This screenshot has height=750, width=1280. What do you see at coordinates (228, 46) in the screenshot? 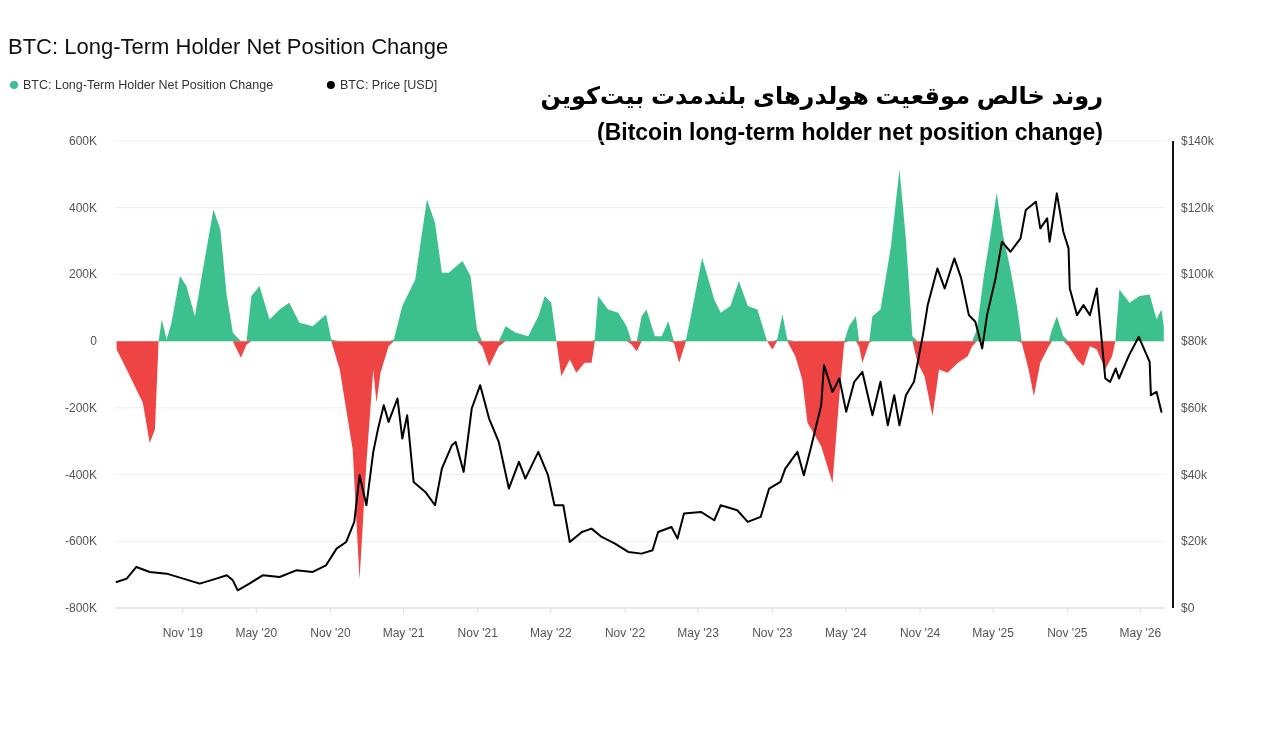
I see `chart-title: BTC: Long-Term Holder Net Position Change` at bounding box center [228, 46].